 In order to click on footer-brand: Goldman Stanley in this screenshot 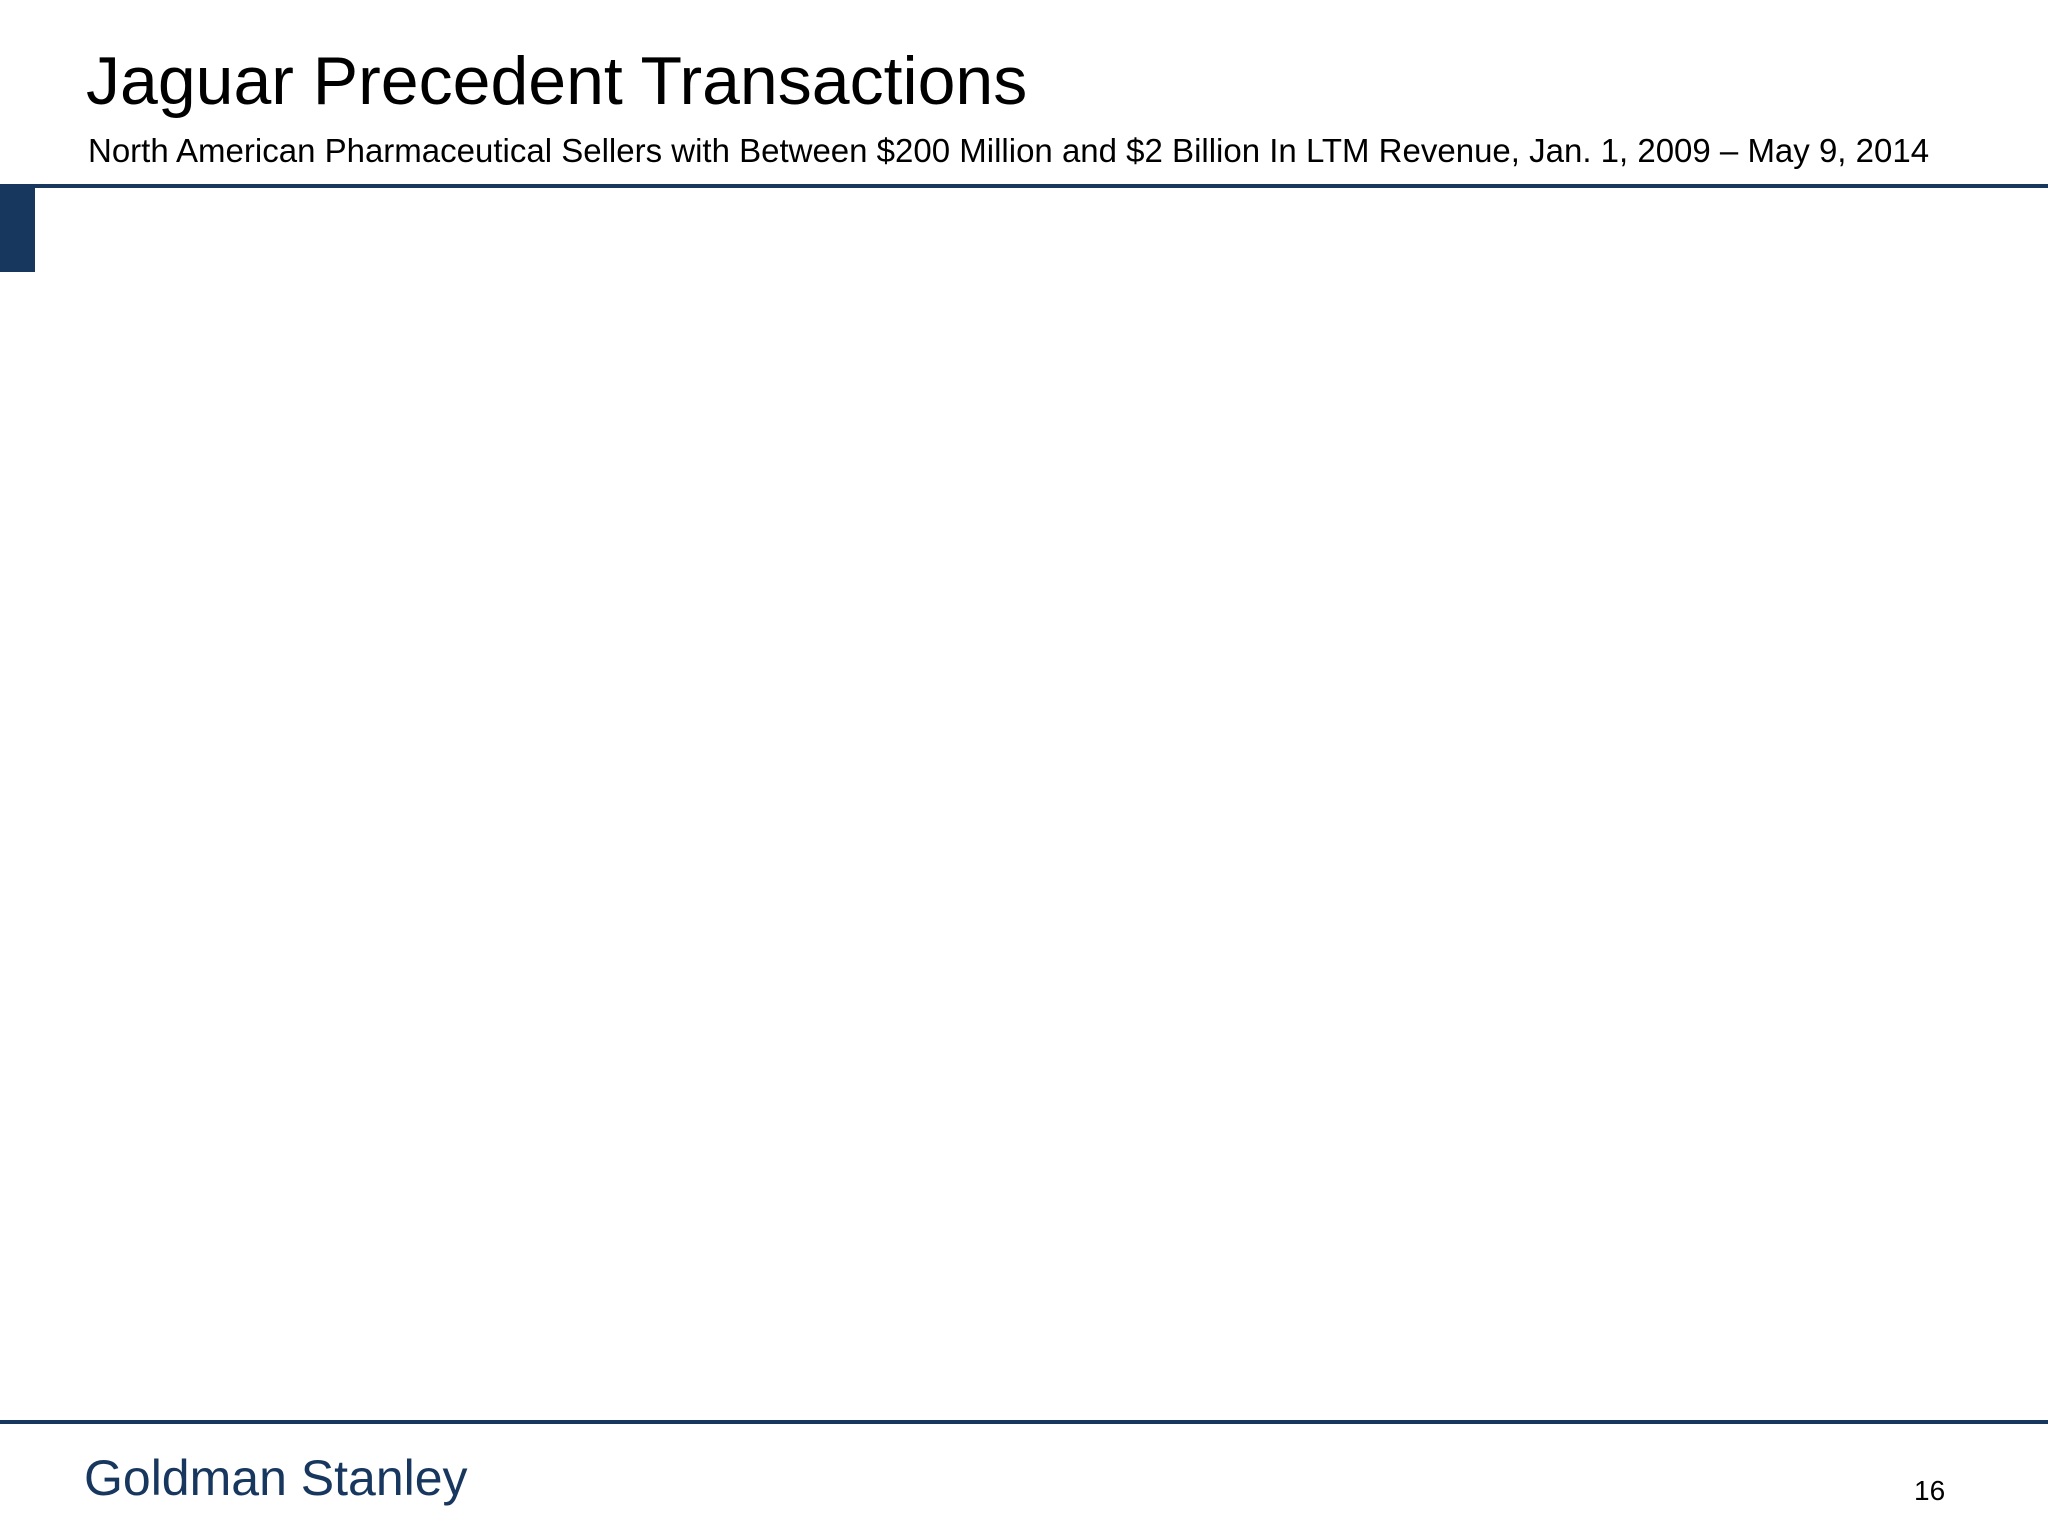, I will do `click(276, 1478)`.